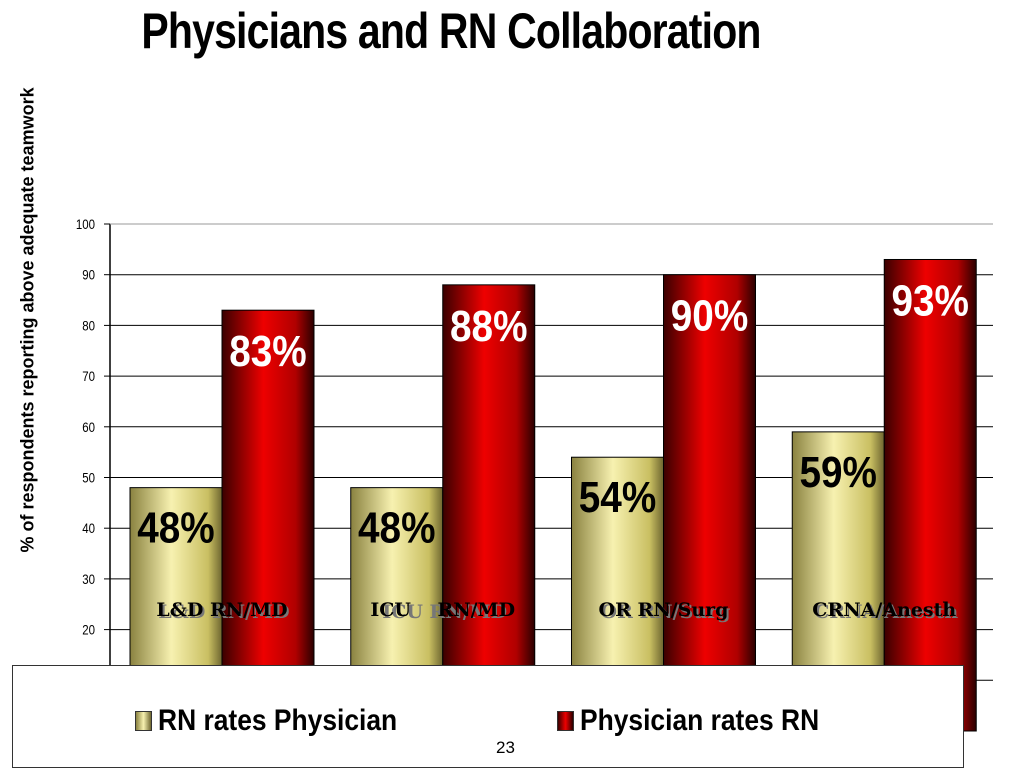 This screenshot has height=768, width=1024. I want to click on data-label-rn-rates-physician: 54%, so click(617, 497).